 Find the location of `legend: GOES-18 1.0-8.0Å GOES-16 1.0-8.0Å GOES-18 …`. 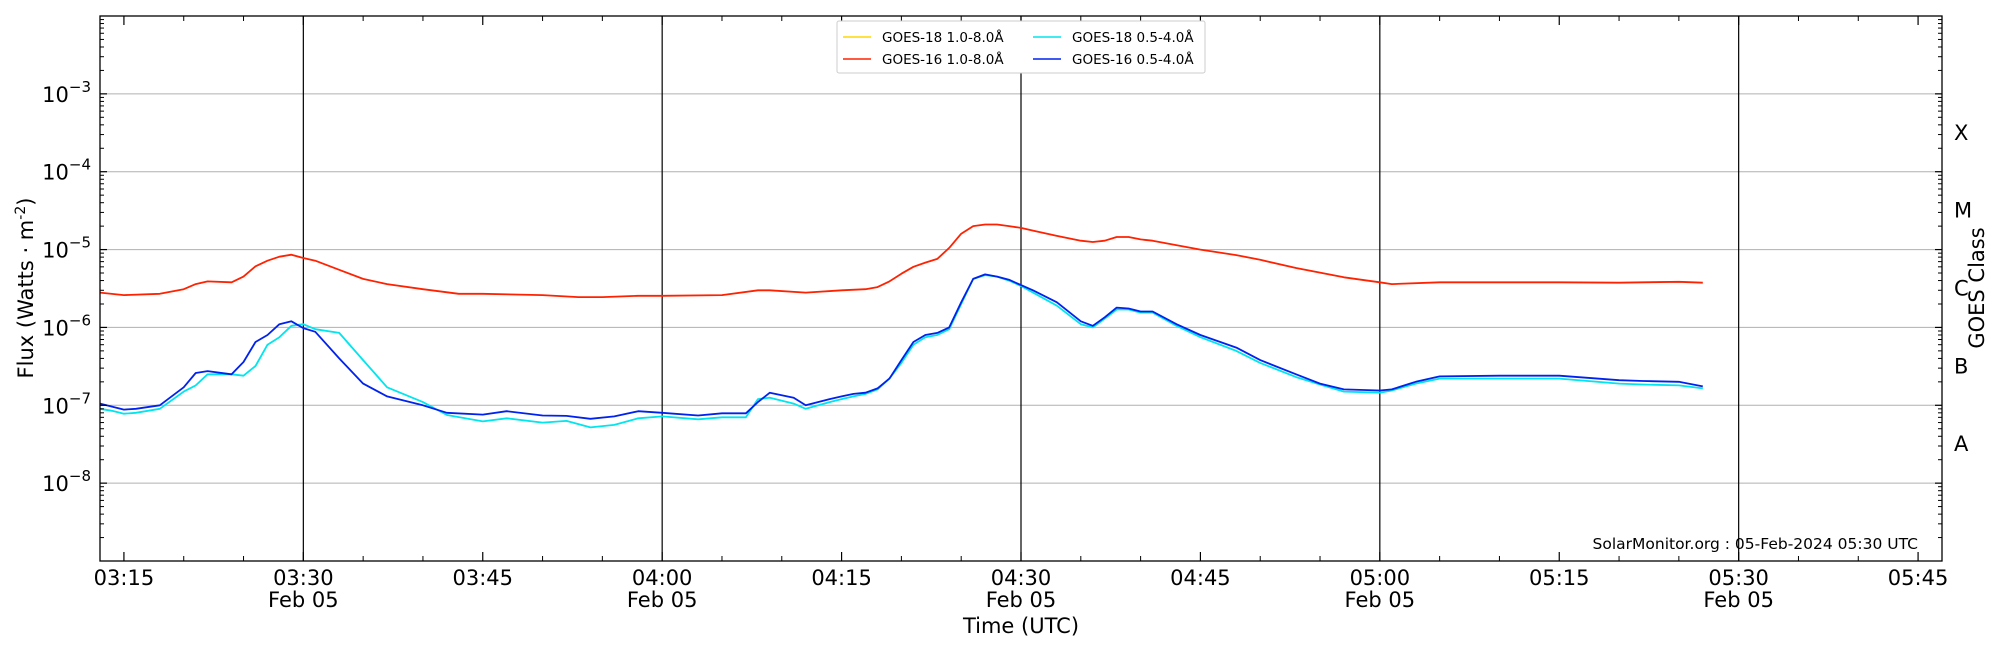

legend: GOES-18 1.0-8.0Å GOES-16 1.0-8.0Å GOES-18 … is located at coordinates (1021, 47).